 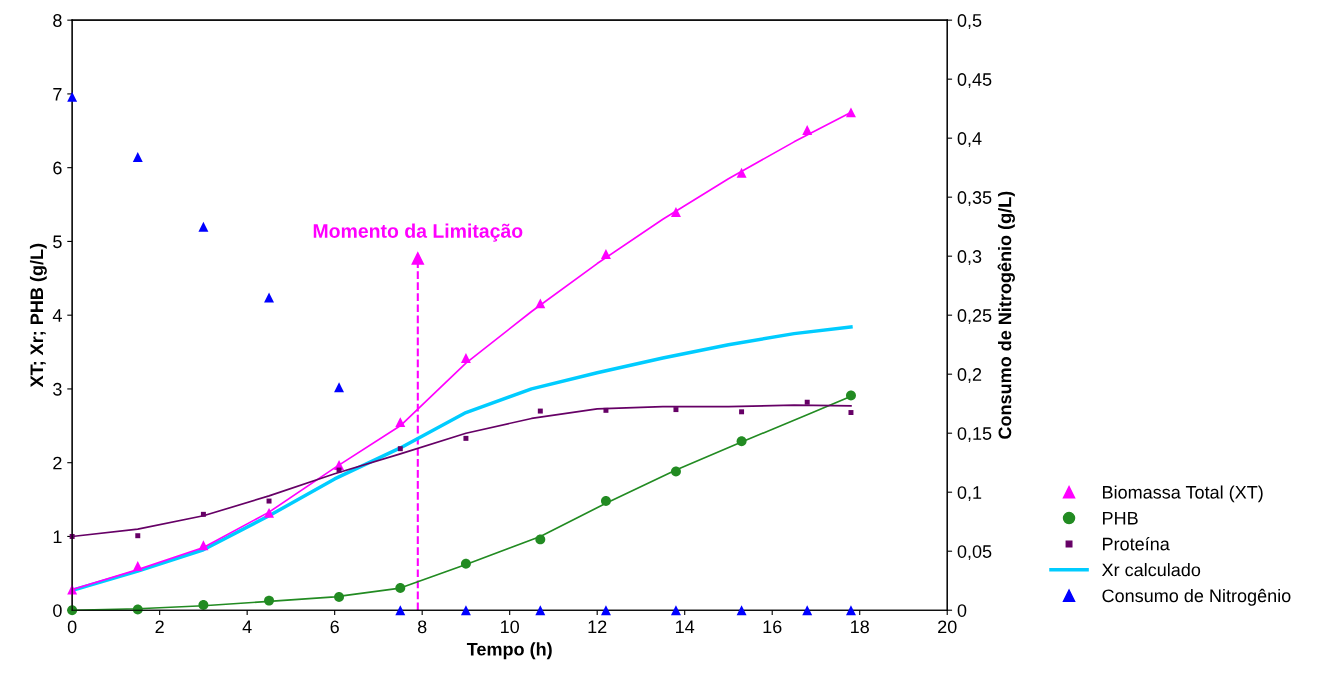 What do you see at coordinates (597, 627) in the screenshot?
I see `x-tick-label: 12` at bounding box center [597, 627].